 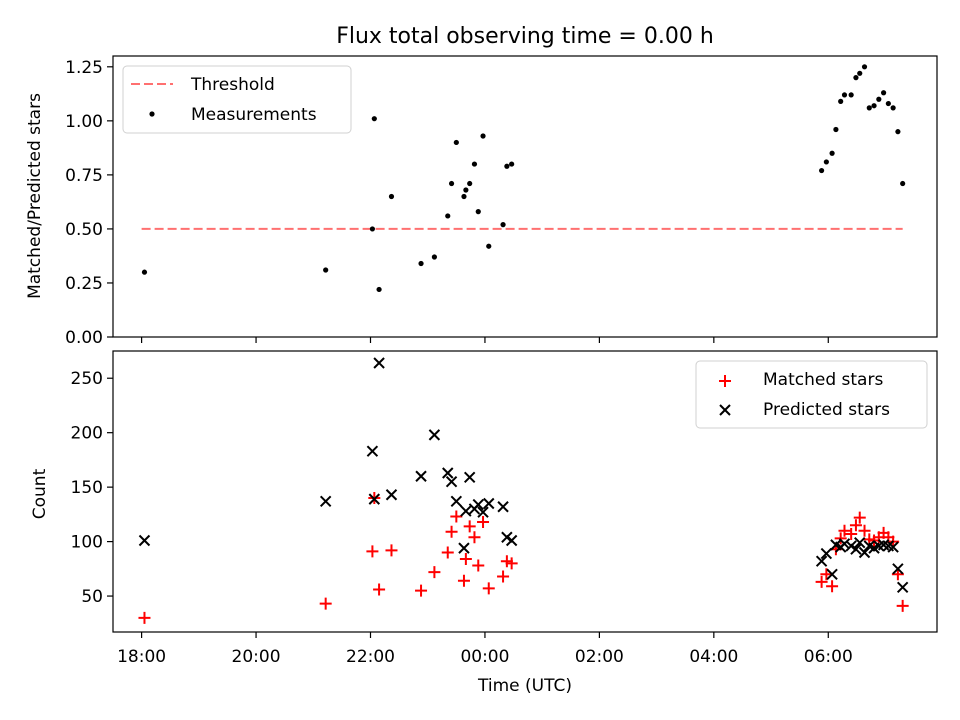 What do you see at coordinates (35, 196) in the screenshot?
I see `ratio-y-axis-label: Matched/Predicted stars` at bounding box center [35, 196].